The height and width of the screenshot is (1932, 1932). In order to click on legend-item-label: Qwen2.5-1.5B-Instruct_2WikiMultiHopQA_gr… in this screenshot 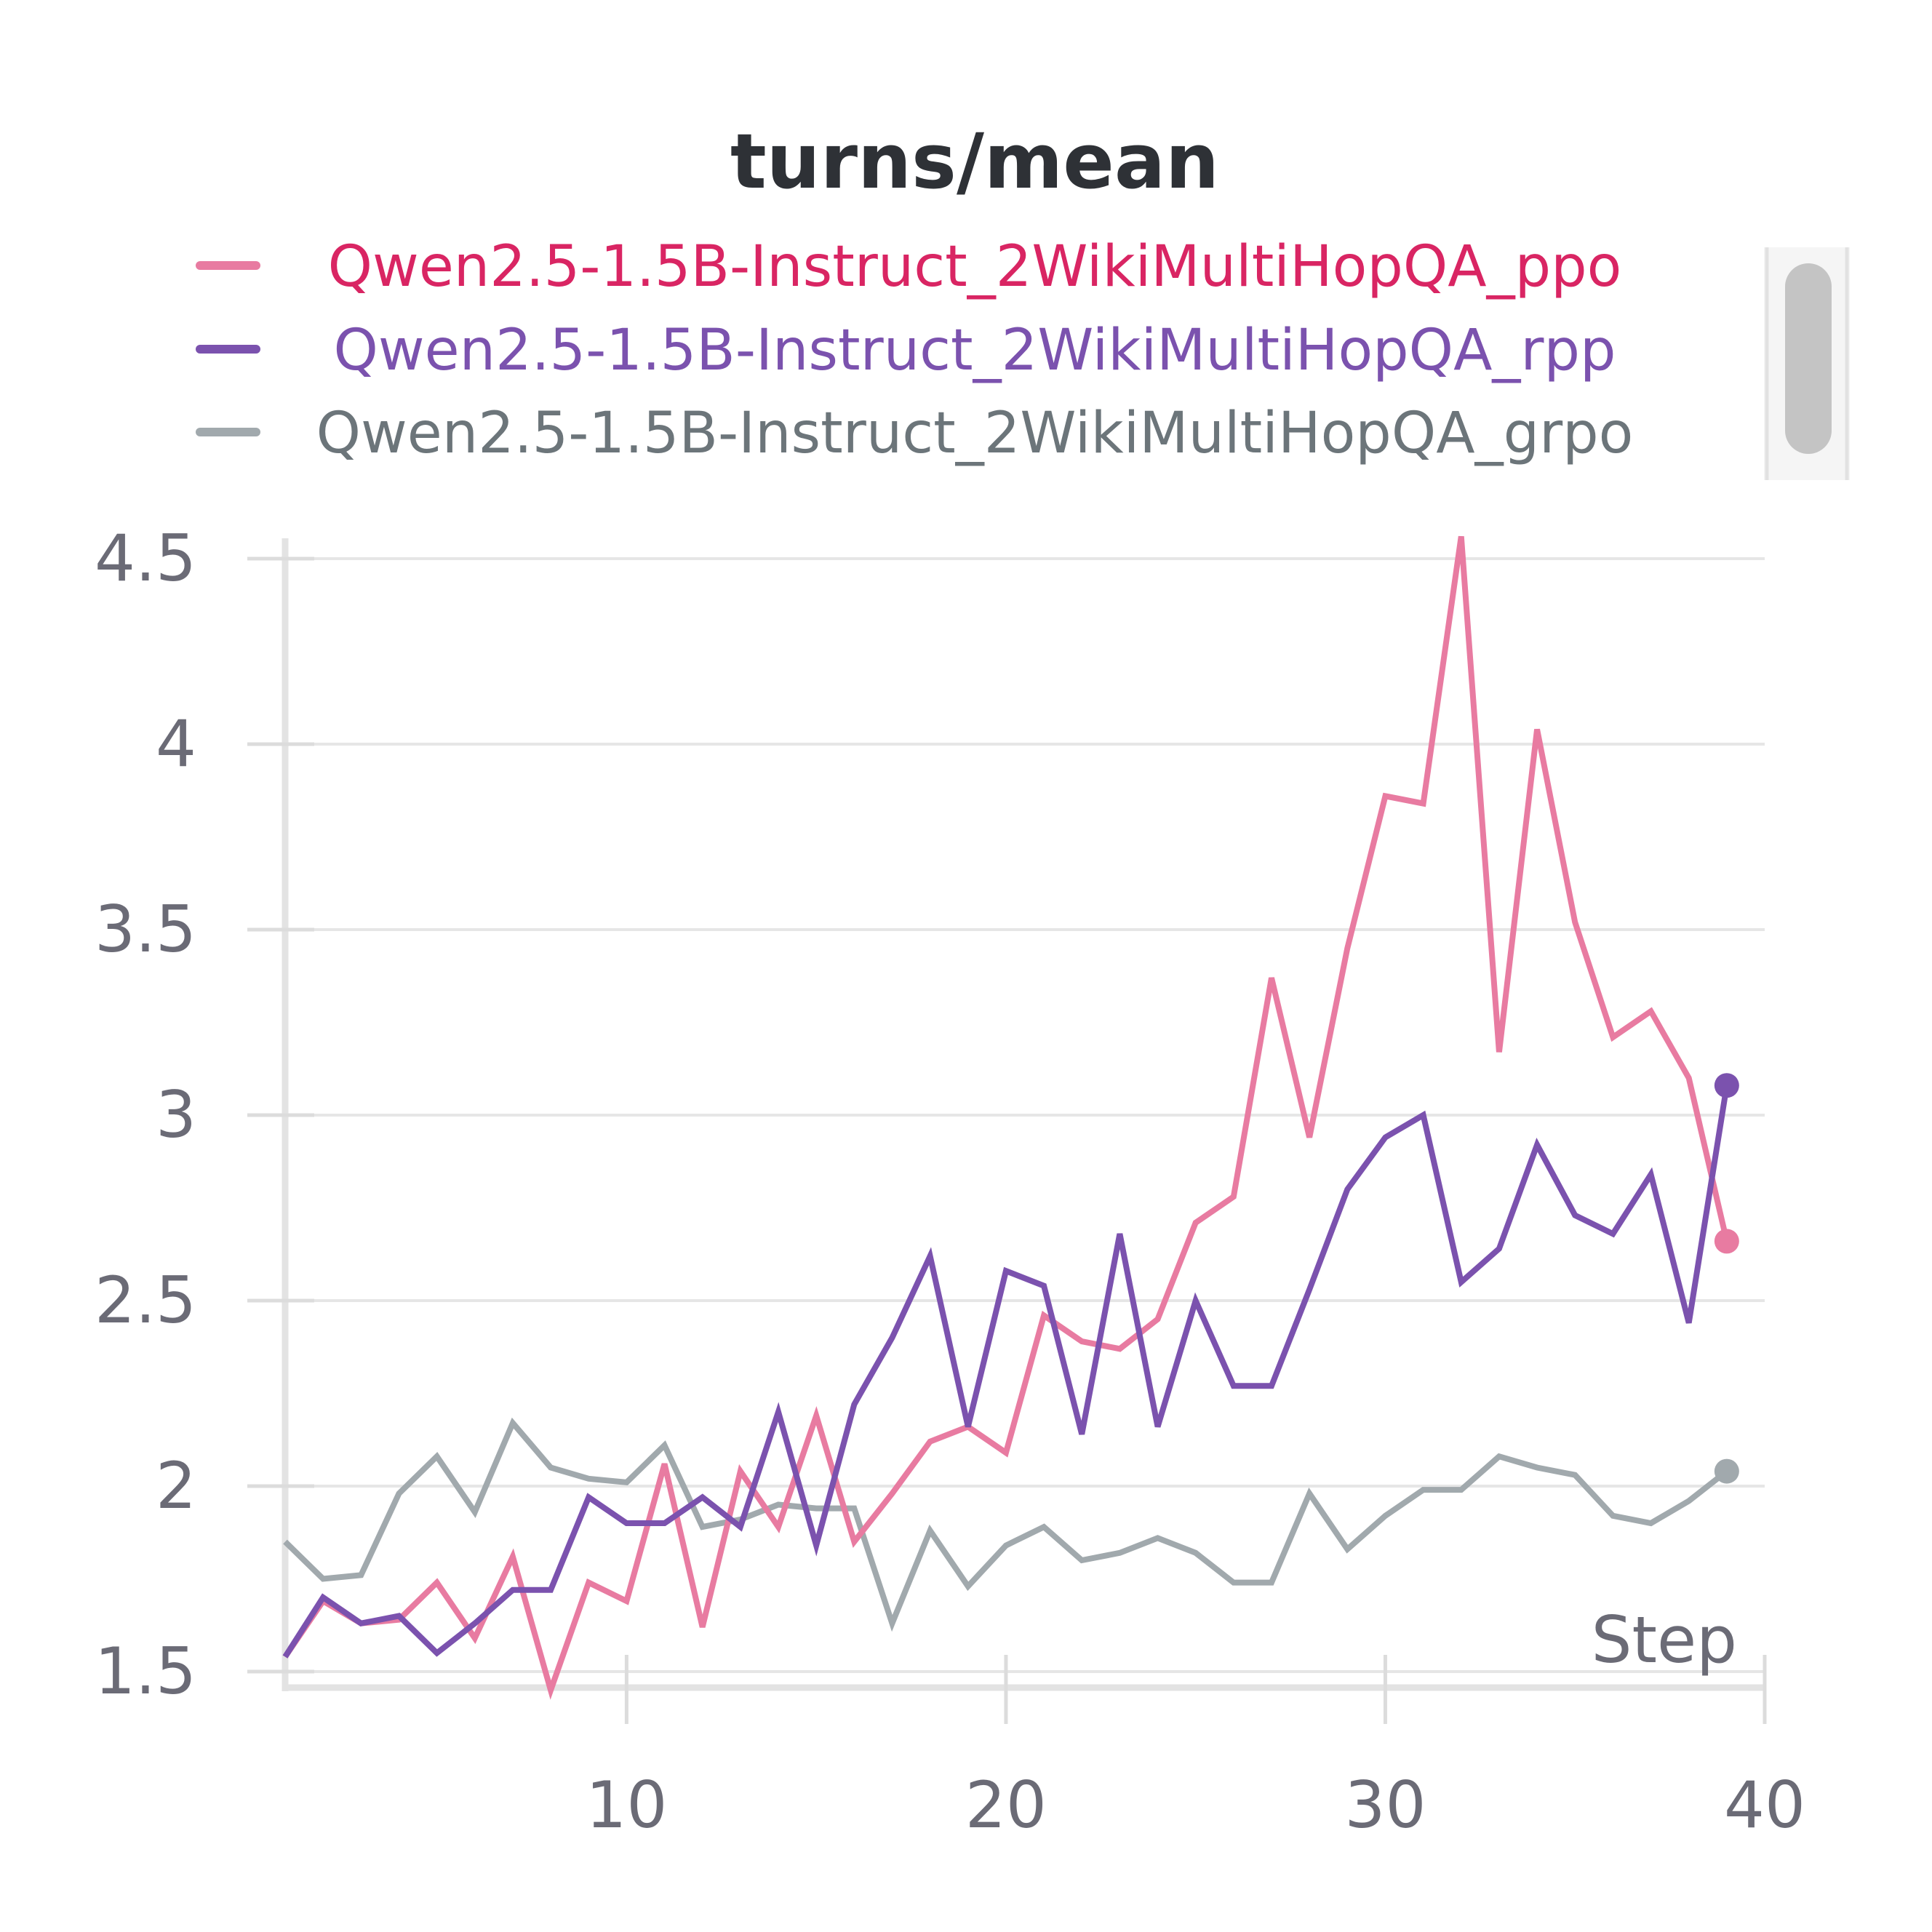, I will do `click(975, 433)`.